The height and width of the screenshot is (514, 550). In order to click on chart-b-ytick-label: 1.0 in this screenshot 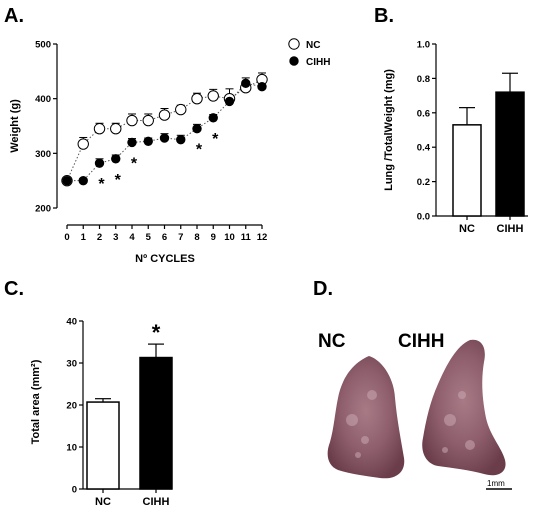, I will do `click(423, 45)`.